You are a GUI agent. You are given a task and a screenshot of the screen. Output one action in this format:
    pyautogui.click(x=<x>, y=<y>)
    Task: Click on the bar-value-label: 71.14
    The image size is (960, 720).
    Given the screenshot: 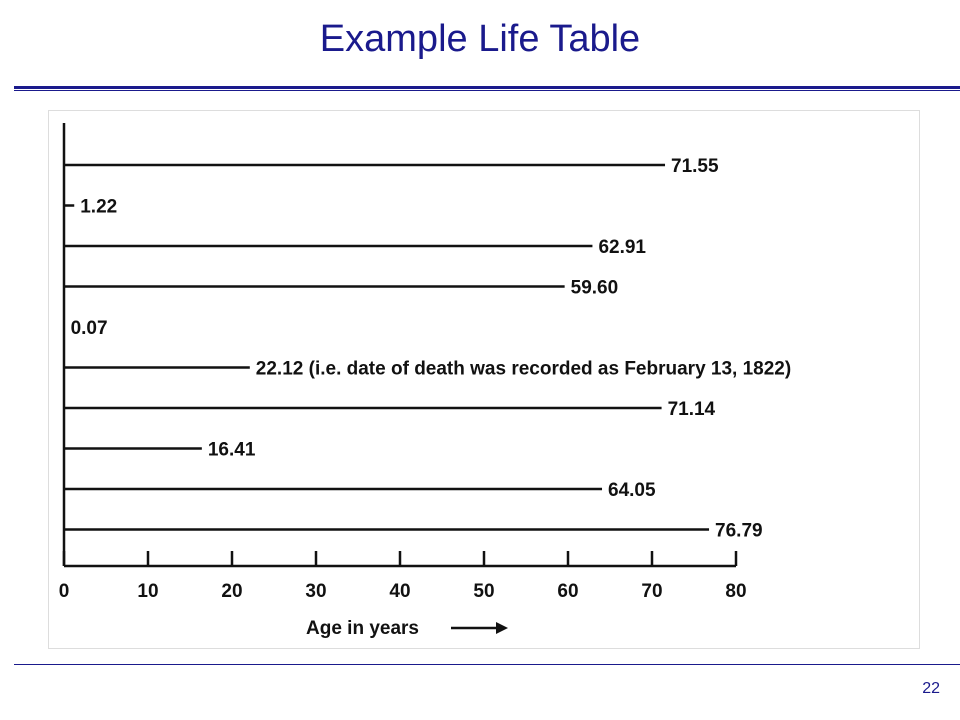 What is the action you would take?
    pyautogui.click(x=692, y=409)
    